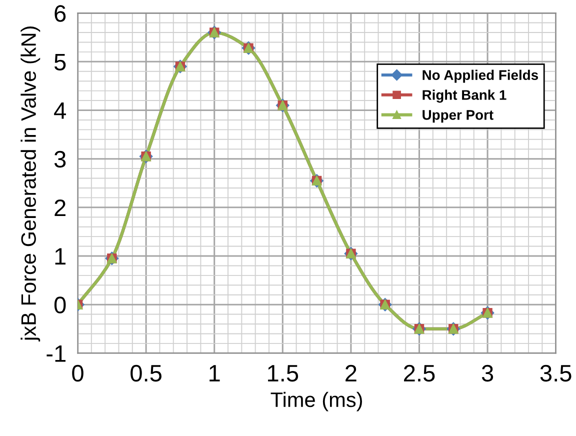 Image resolution: width=576 pixels, height=436 pixels. What do you see at coordinates (60, 207) in the screenshot?
I see `y-tick-label: 2` at bounding box center [60, 207].